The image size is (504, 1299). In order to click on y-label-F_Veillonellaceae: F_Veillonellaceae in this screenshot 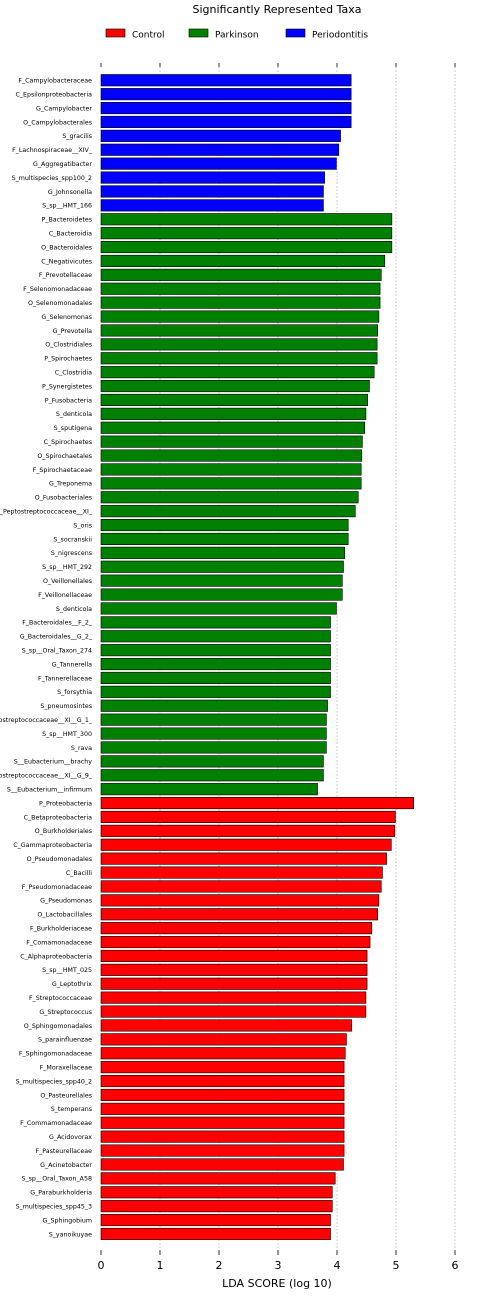, I will do `click(65, 595)`.